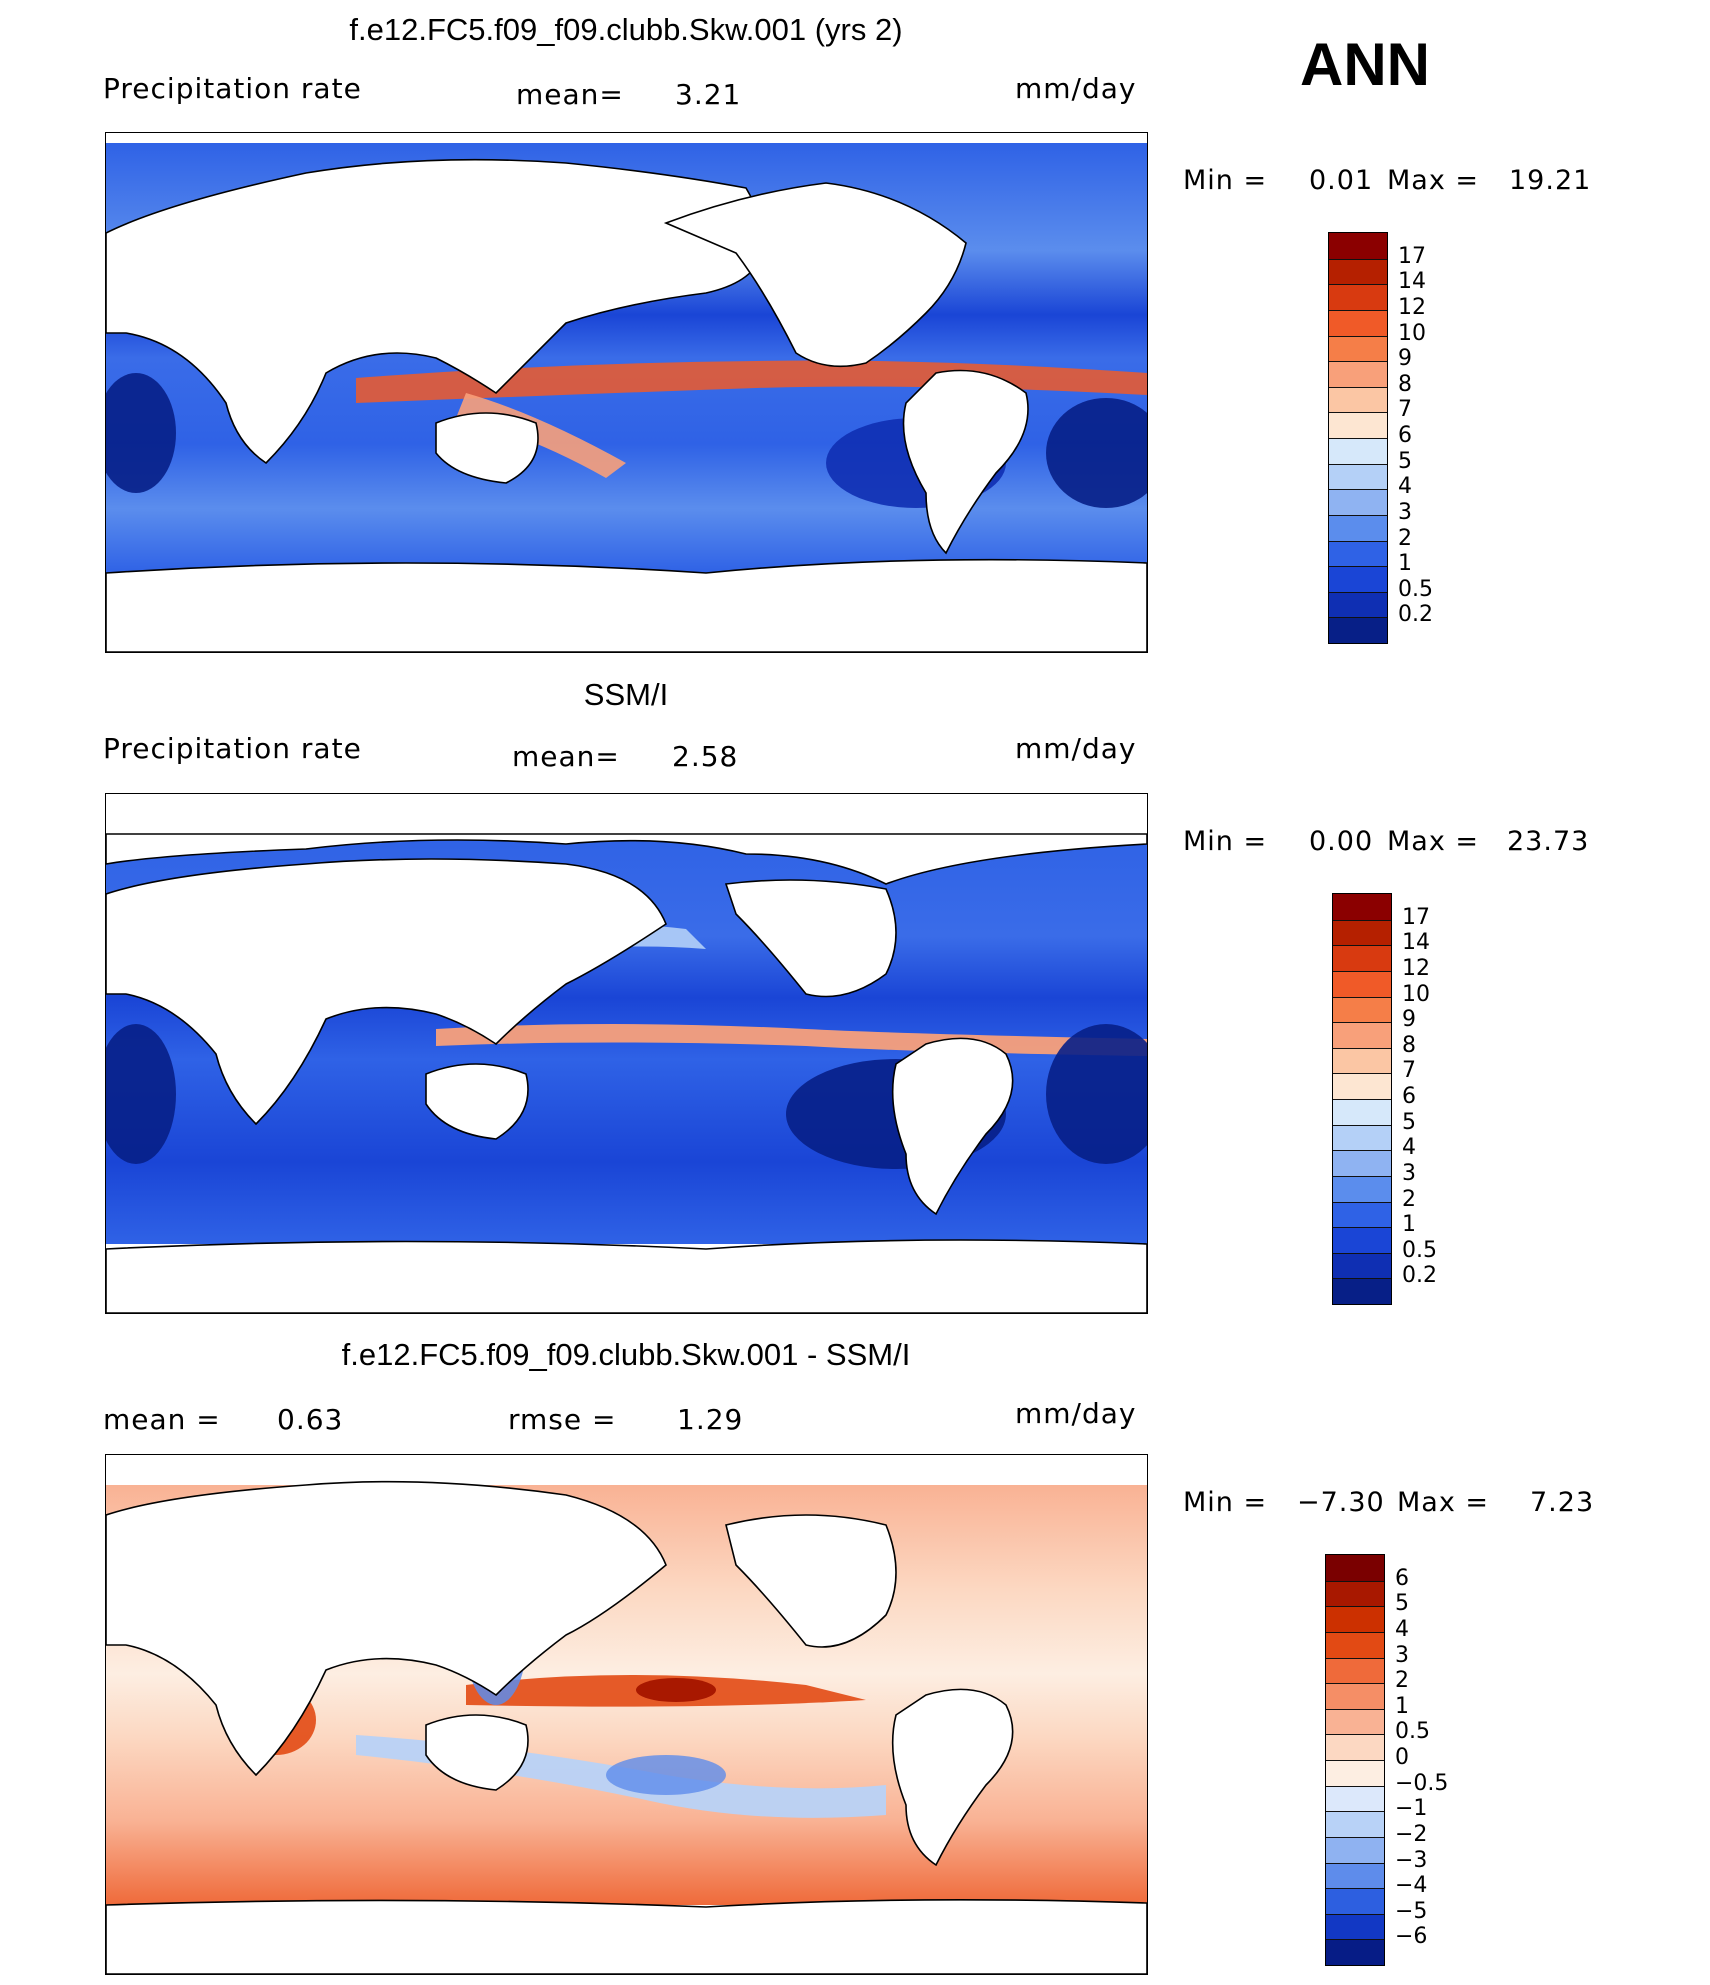 The width and height of the screenshot is (1710, 1985). What do you see at coordinates (1402, 1757) in the screenshot?
I see `colorbar-tick-label: 0` at bounding box center [1402, 1757].